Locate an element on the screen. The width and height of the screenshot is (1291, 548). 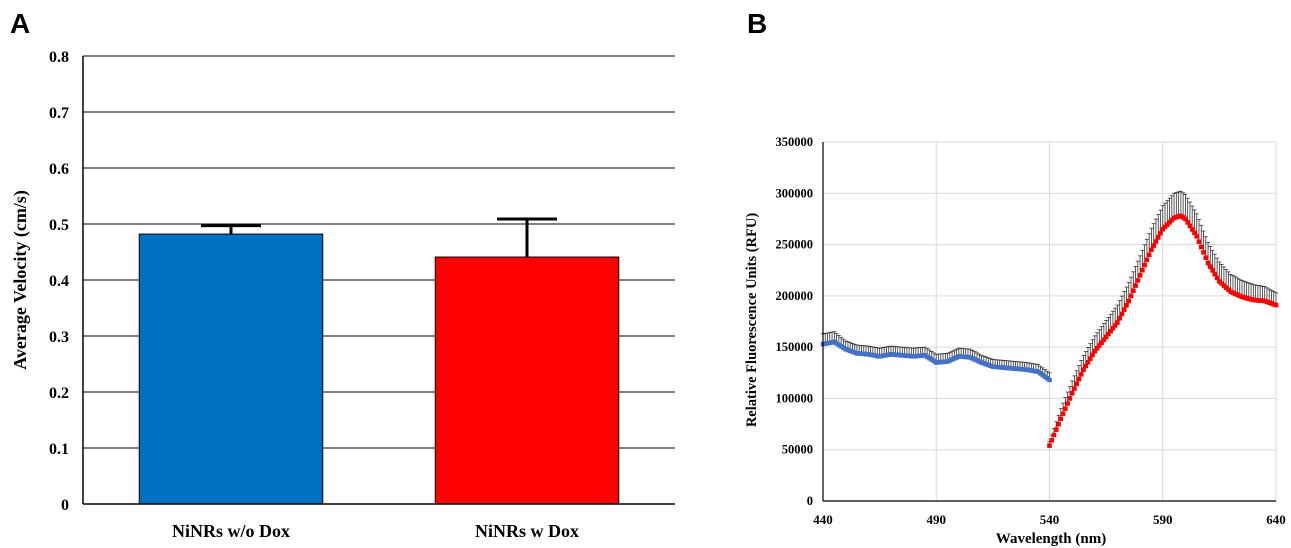
y-tick-label: 0.4 is located at coordinates (59, 281).